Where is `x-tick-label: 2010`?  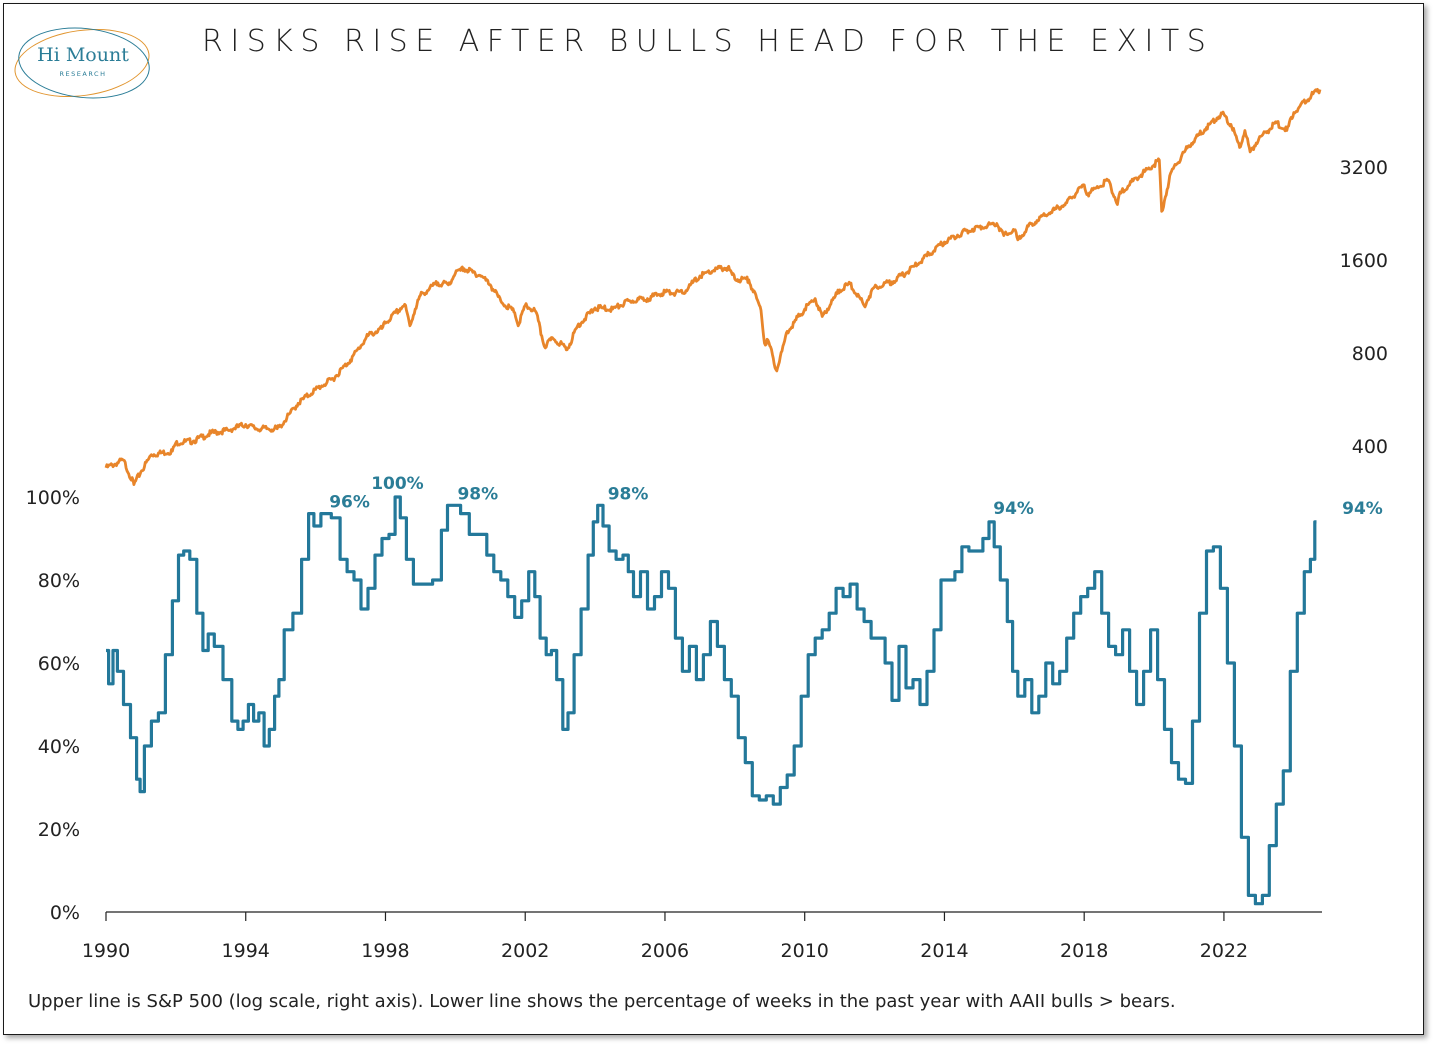 x-tick-label: 2010 is located at coordinates (805, 951).